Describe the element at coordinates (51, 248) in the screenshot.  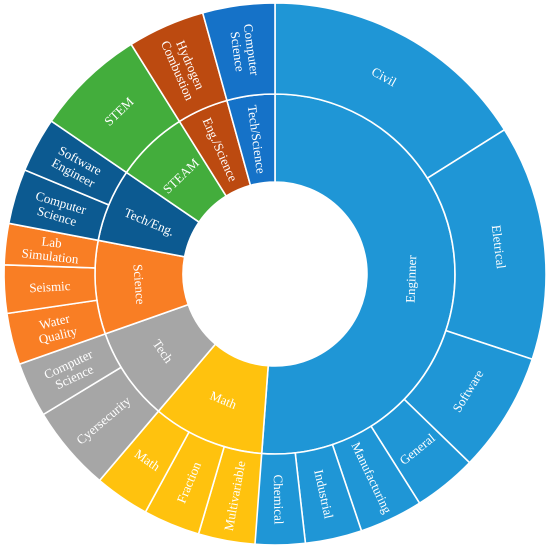
I see `outer-label-lab-simulation-14: LabSimulation` at that location.